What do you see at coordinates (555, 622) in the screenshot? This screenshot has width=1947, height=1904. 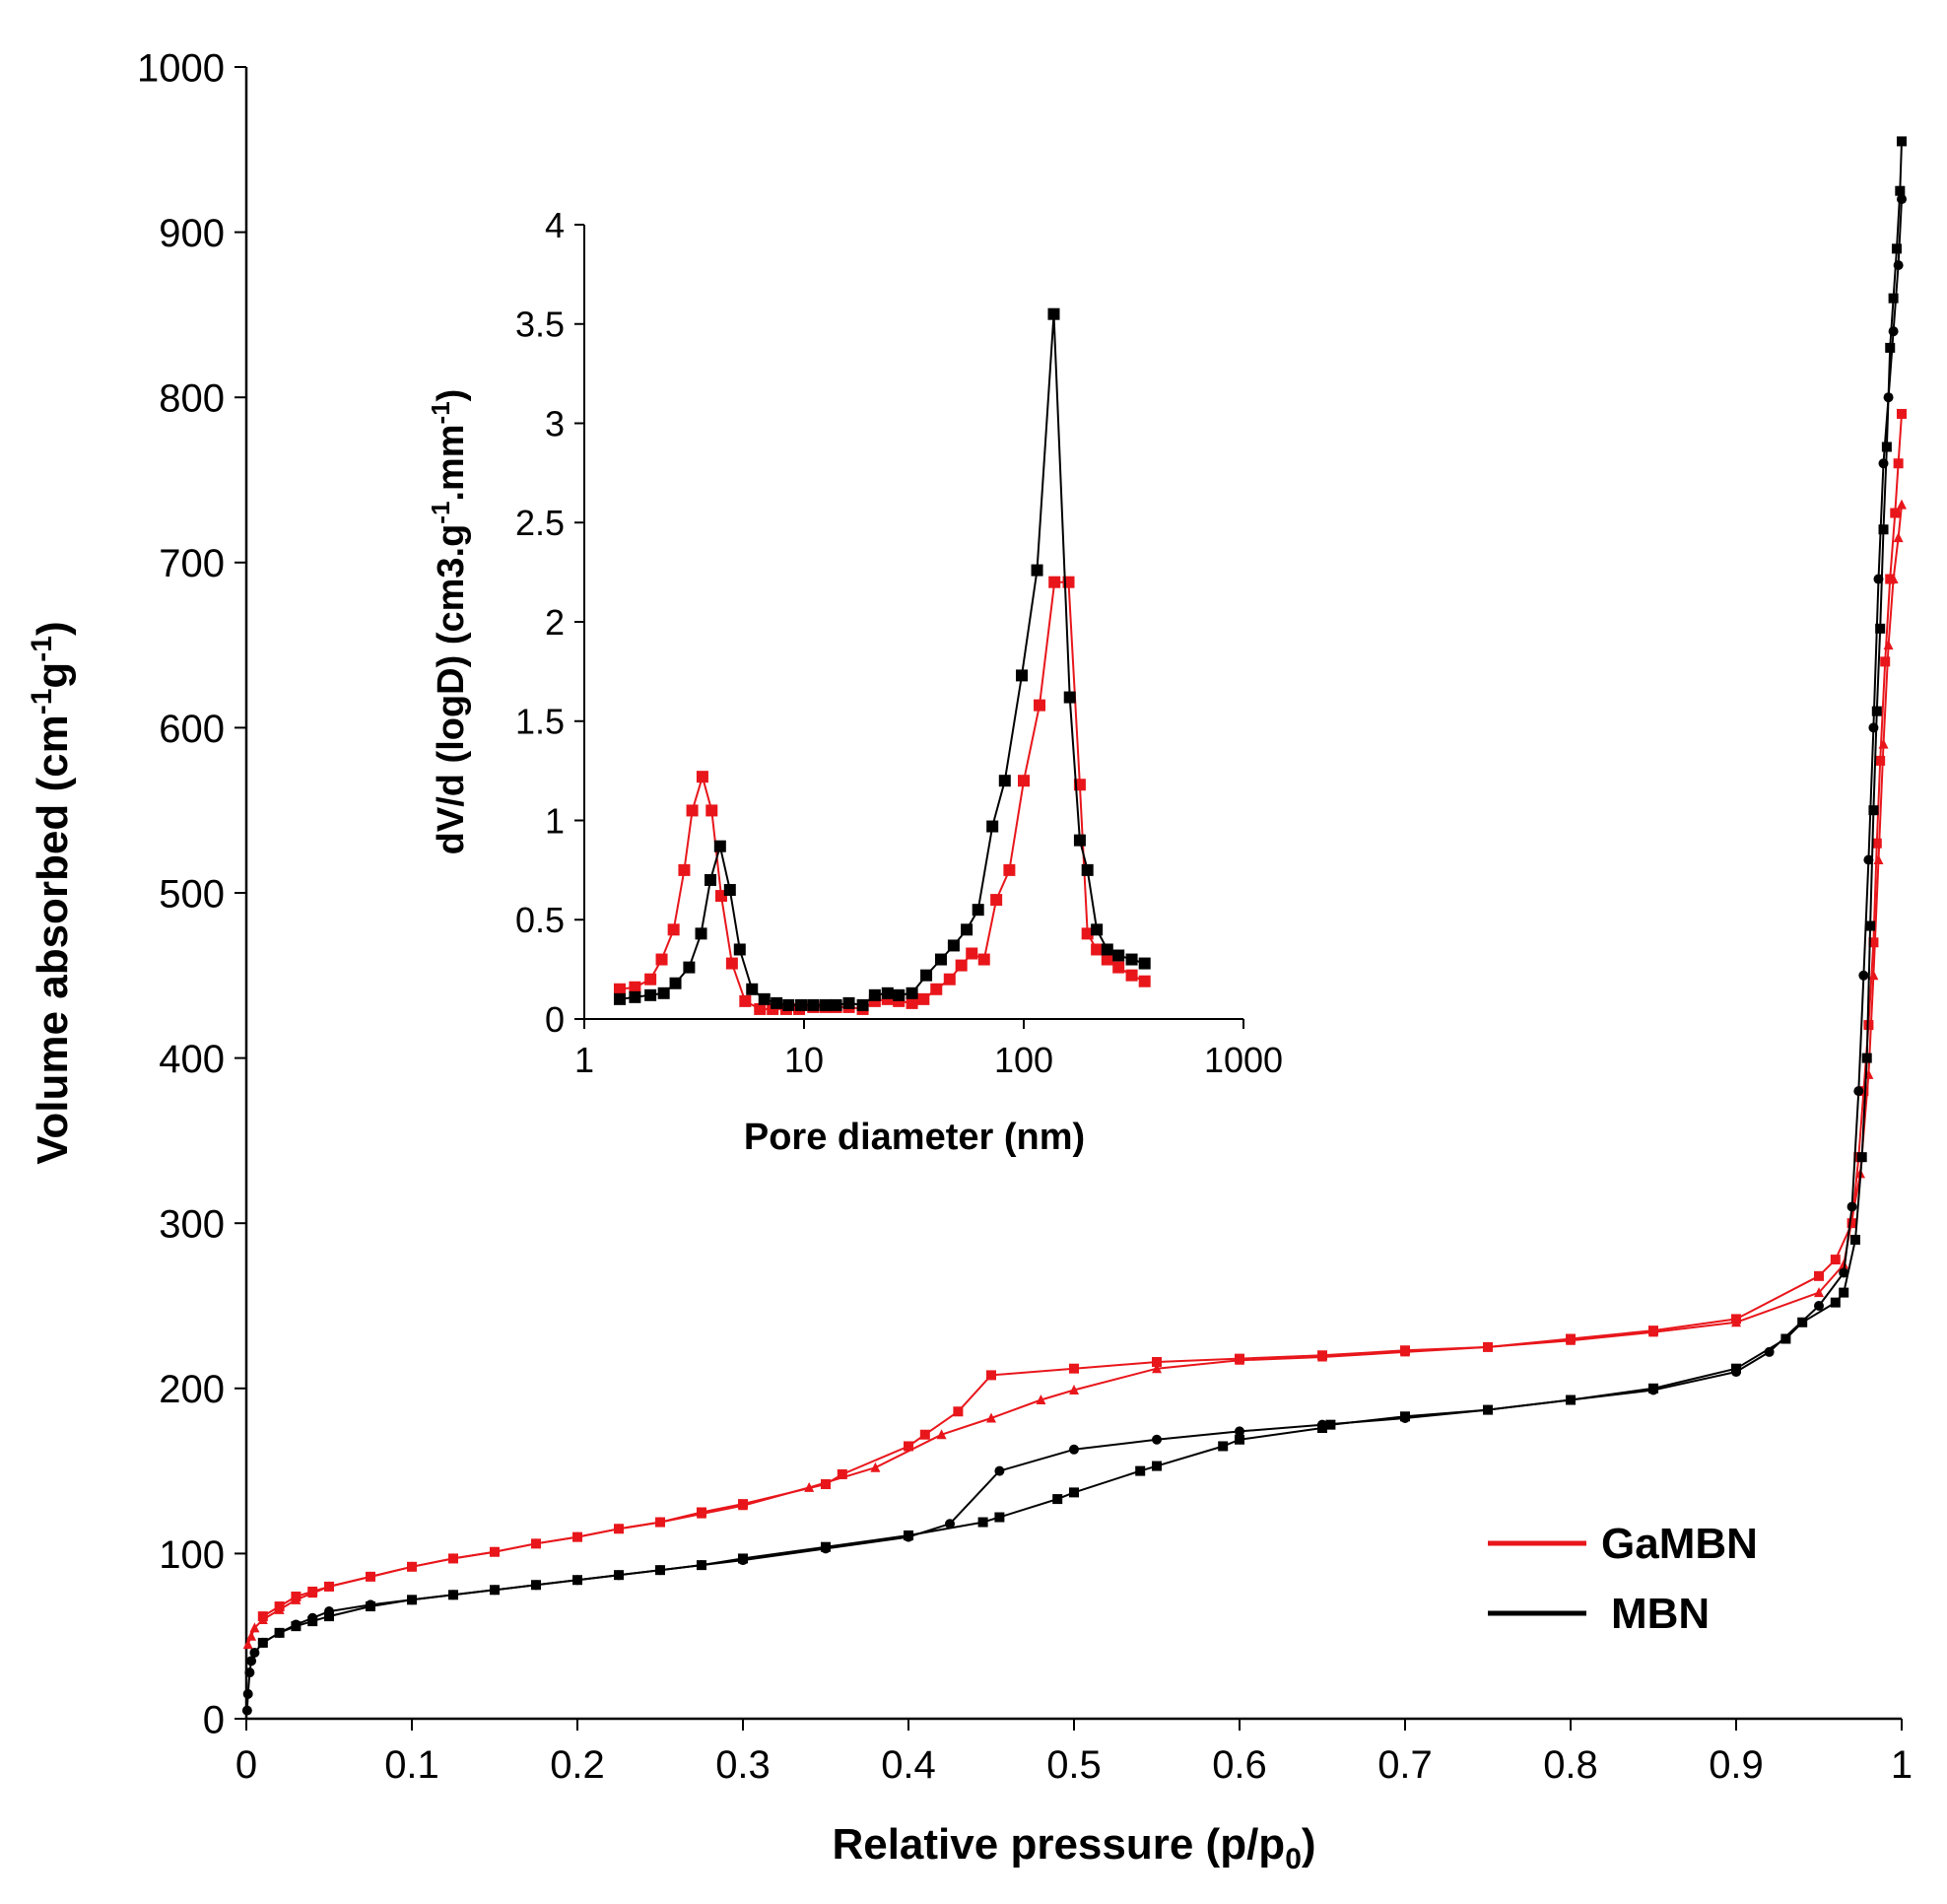 I see `inset-y-tick-label: 2` at bounding box center [555, 622].